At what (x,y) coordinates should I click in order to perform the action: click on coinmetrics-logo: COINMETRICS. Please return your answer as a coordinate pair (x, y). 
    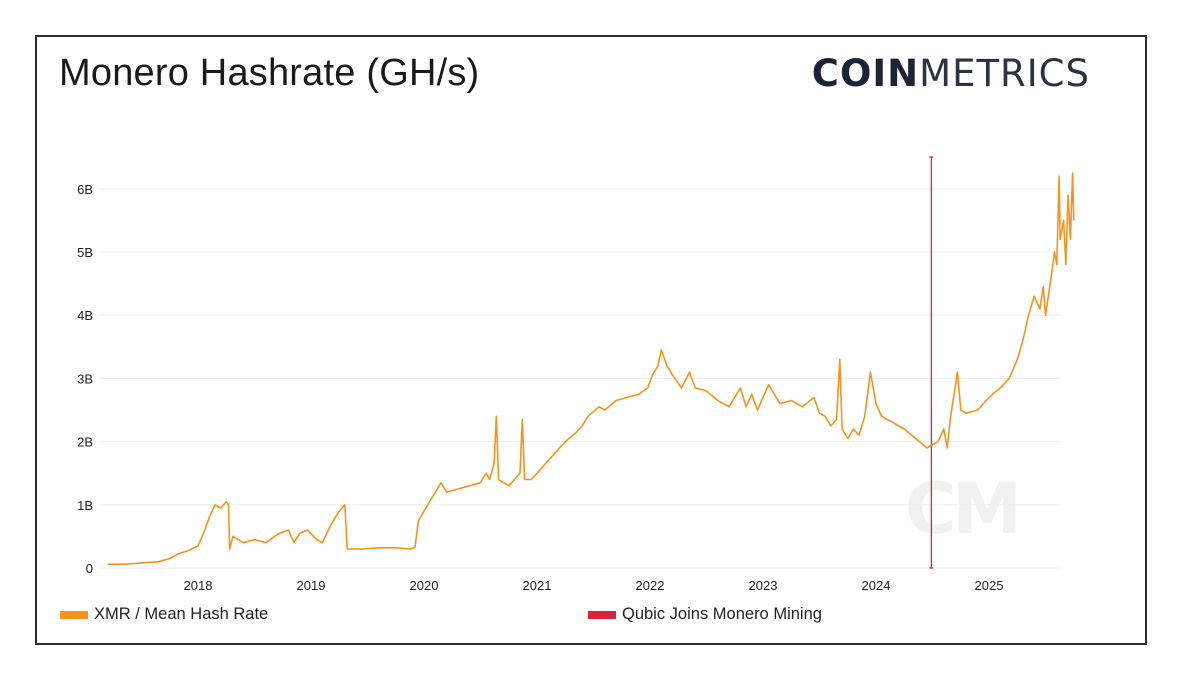
    Looking at the image, I should click on (951, 73).